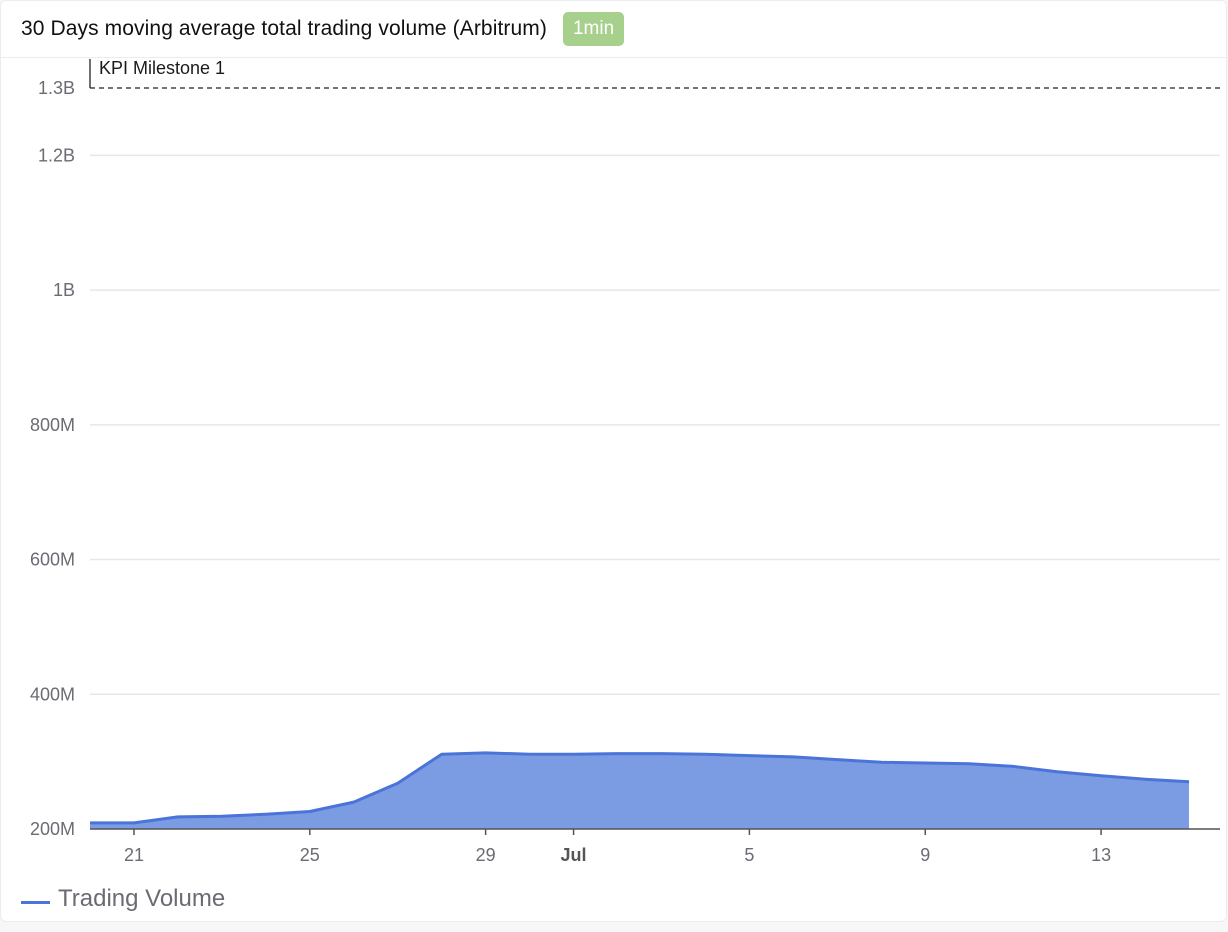  Describe the element at coordinates (486, 855) in the screenshot. I see `x-tick-label: 29` at that location.